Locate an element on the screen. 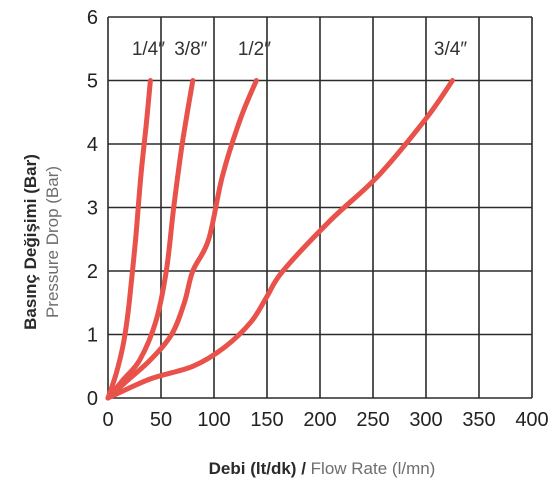 The width and height of the screenshot is (554, 484). y-axis-title: Basınç Değişimi (Bar) is located at coordinates (30, 242).